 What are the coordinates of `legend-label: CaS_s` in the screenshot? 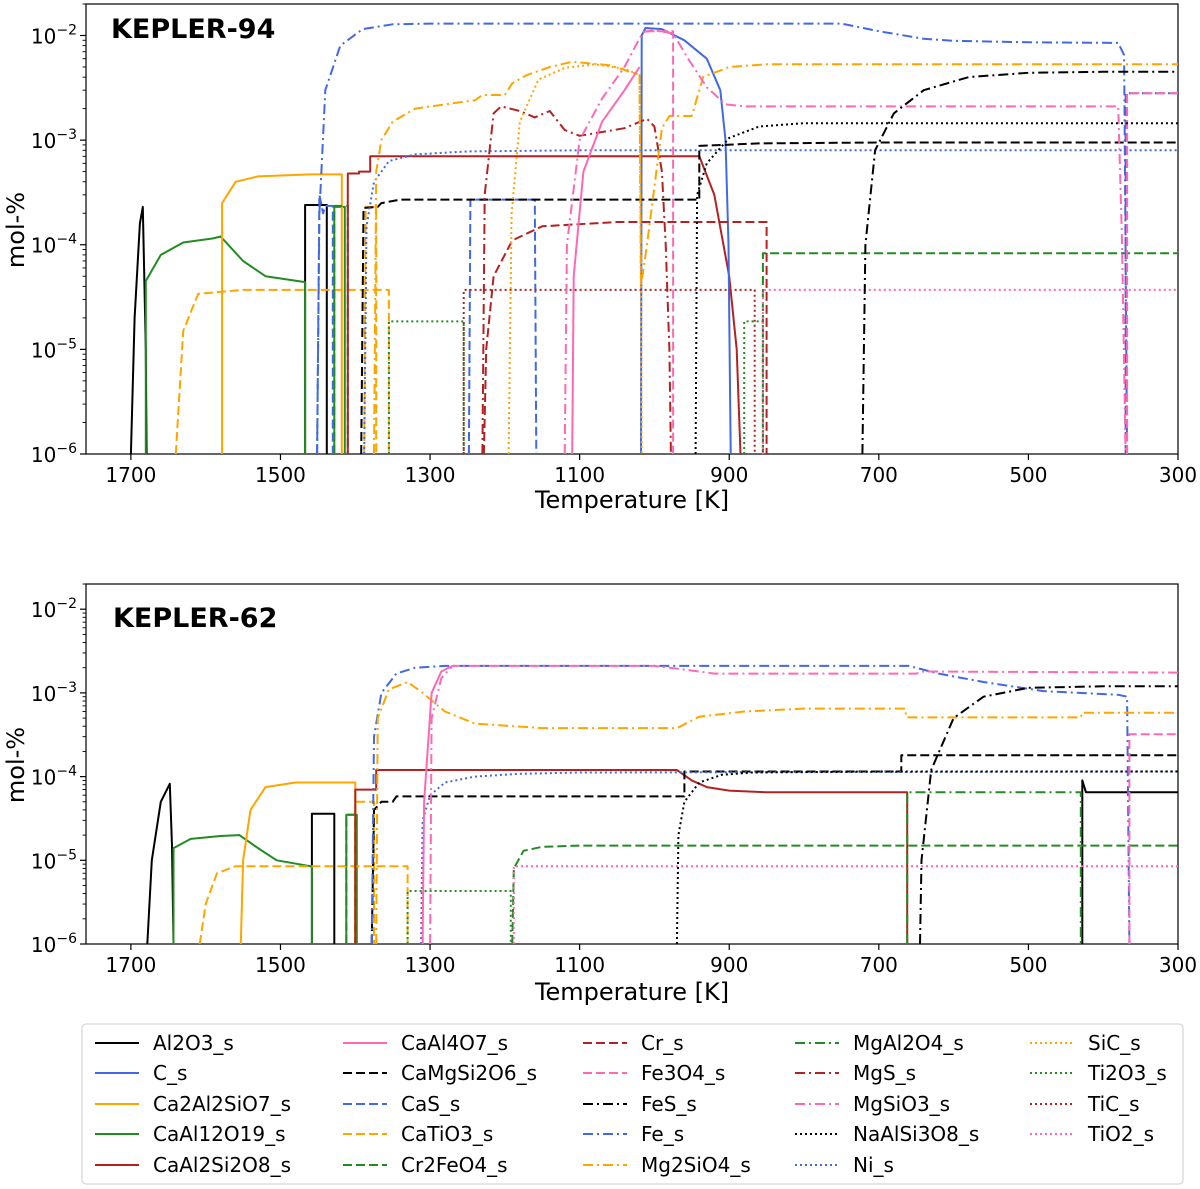 It's located at (430, 1104).